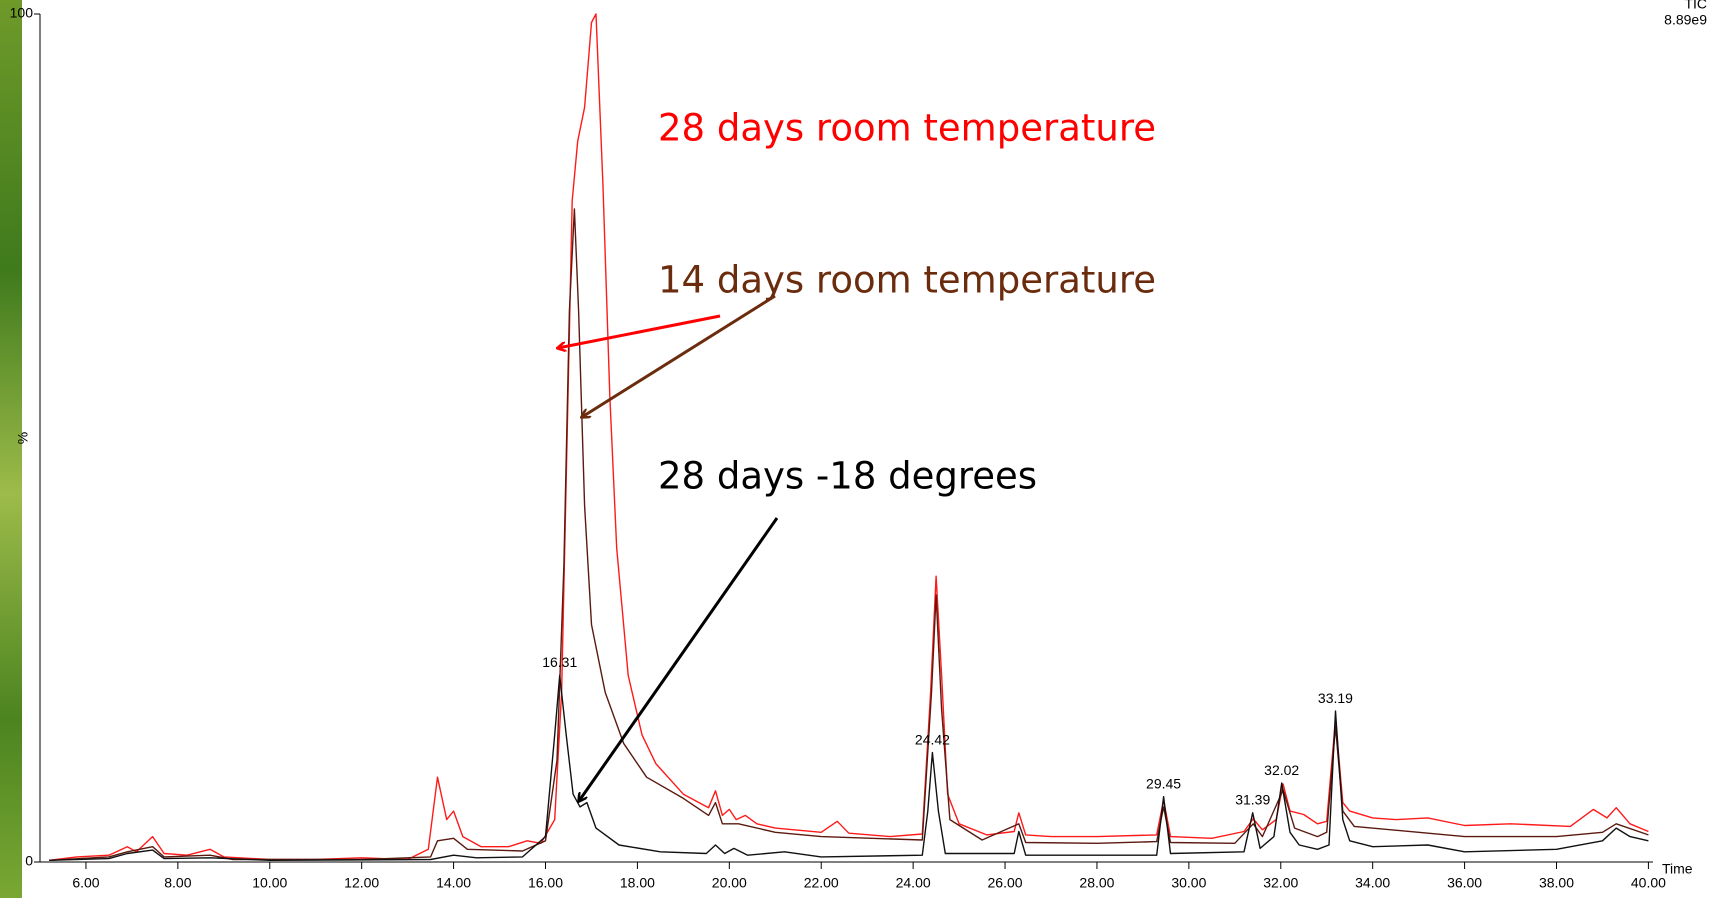  Describe the element at coordinates (1005, 883) in the screenshot. I see `x-tick-label: 26.00` at that location.